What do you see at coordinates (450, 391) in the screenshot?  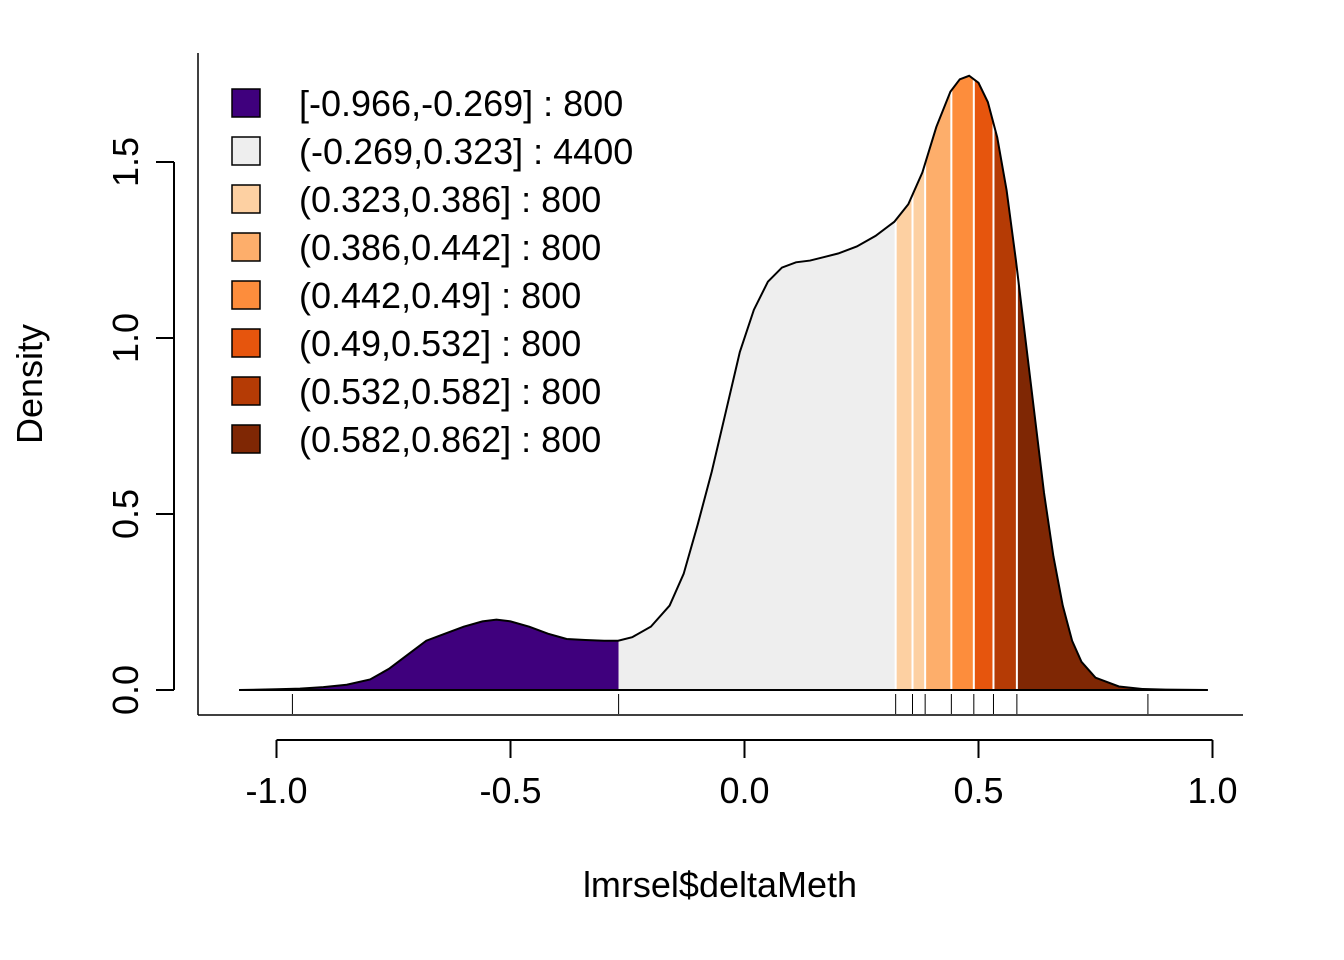 I see `legend-label: (0.532,0.582] : 800` at bounding box center [450, 391].